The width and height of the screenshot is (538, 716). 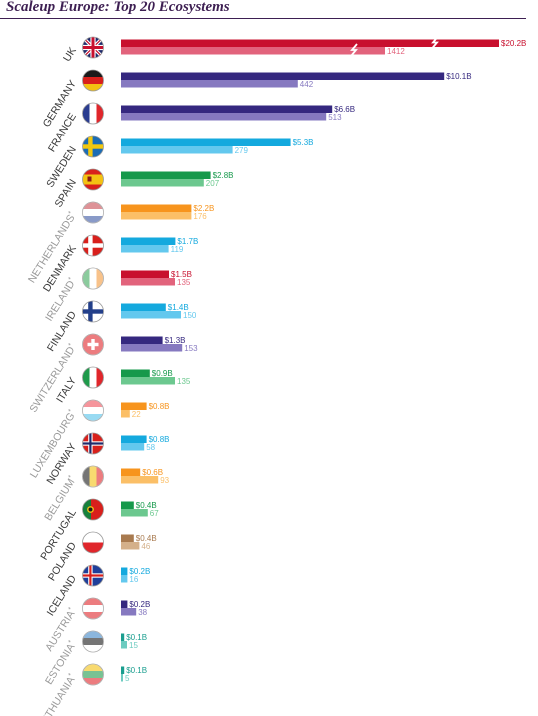 I want to click on scaleup-count-label: 119, so click(x=177, y=249).